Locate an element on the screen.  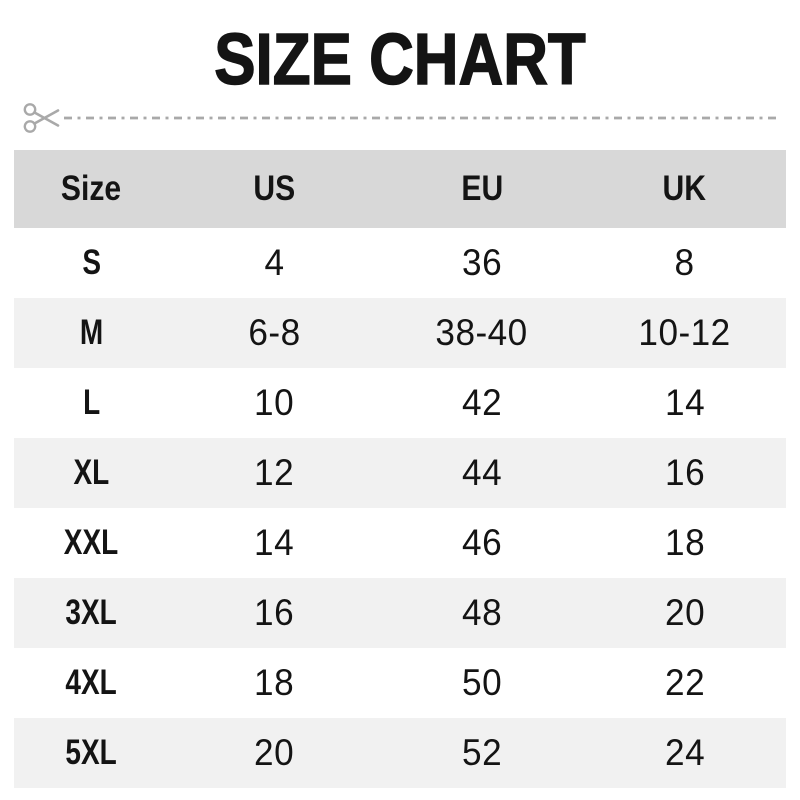
eu-cell: 44 is located at coordinates (482, 472).